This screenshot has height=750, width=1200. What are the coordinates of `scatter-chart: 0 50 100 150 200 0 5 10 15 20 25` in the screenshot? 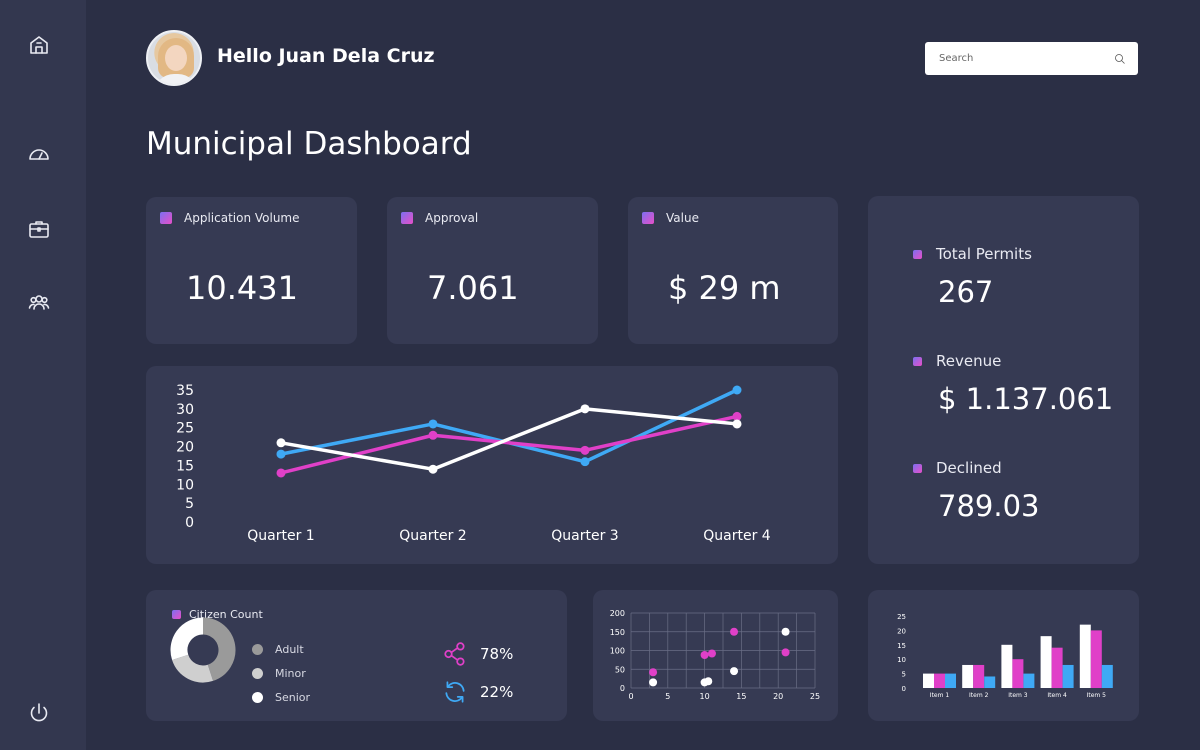 It's located at (715, 655).